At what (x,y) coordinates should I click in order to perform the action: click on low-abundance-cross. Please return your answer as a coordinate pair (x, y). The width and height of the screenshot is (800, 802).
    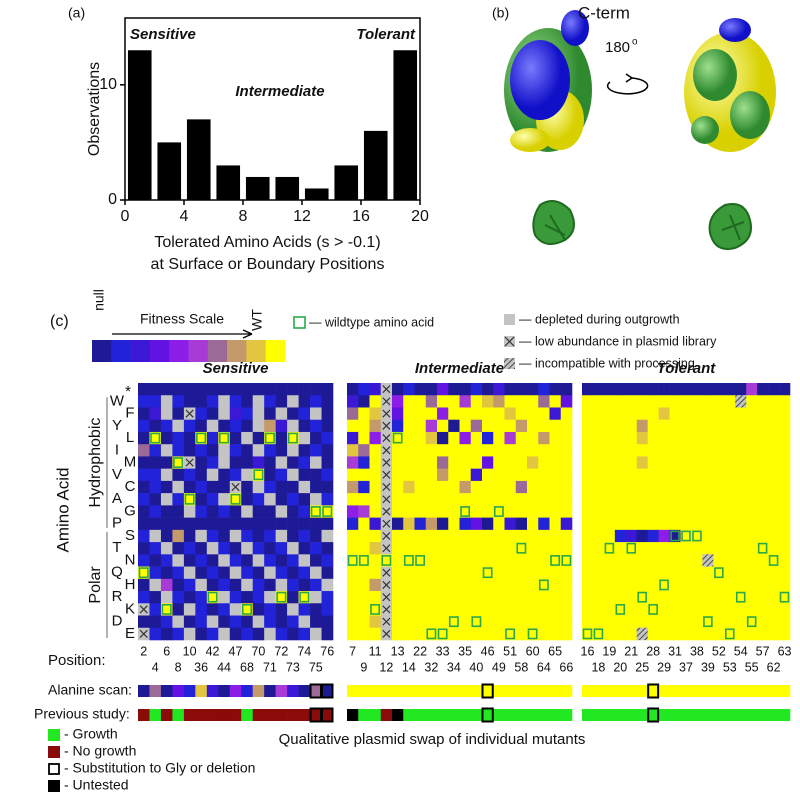
    Looking at the image, I should click on (386, 425).